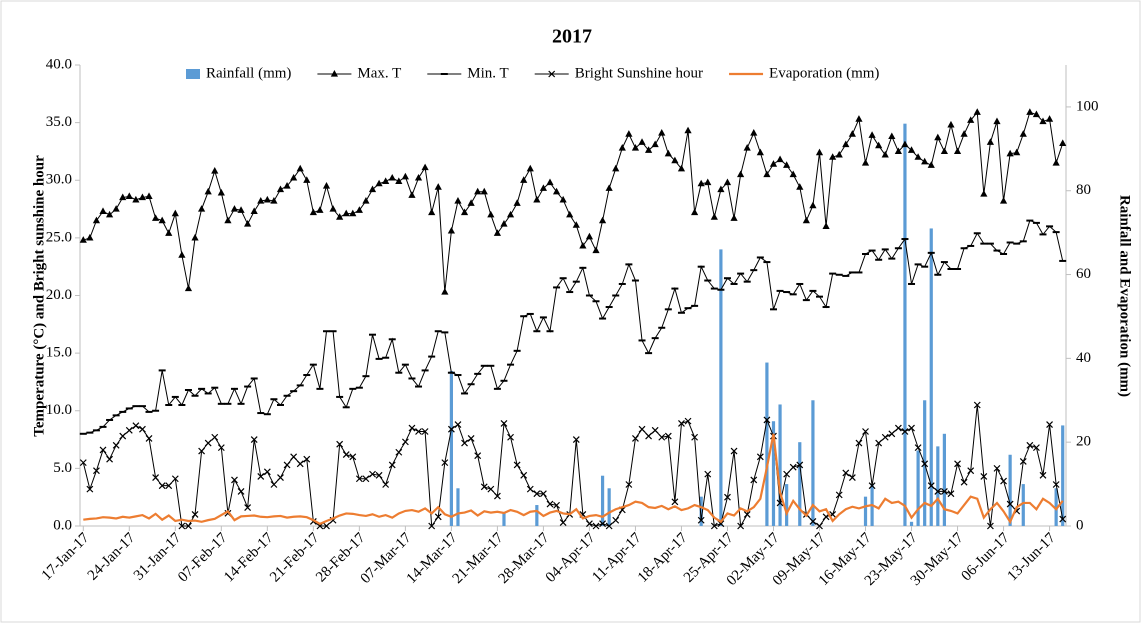 This screenshot has width=1141, height=623. I want to click on legend-label: Max. T, so click(379, 73).